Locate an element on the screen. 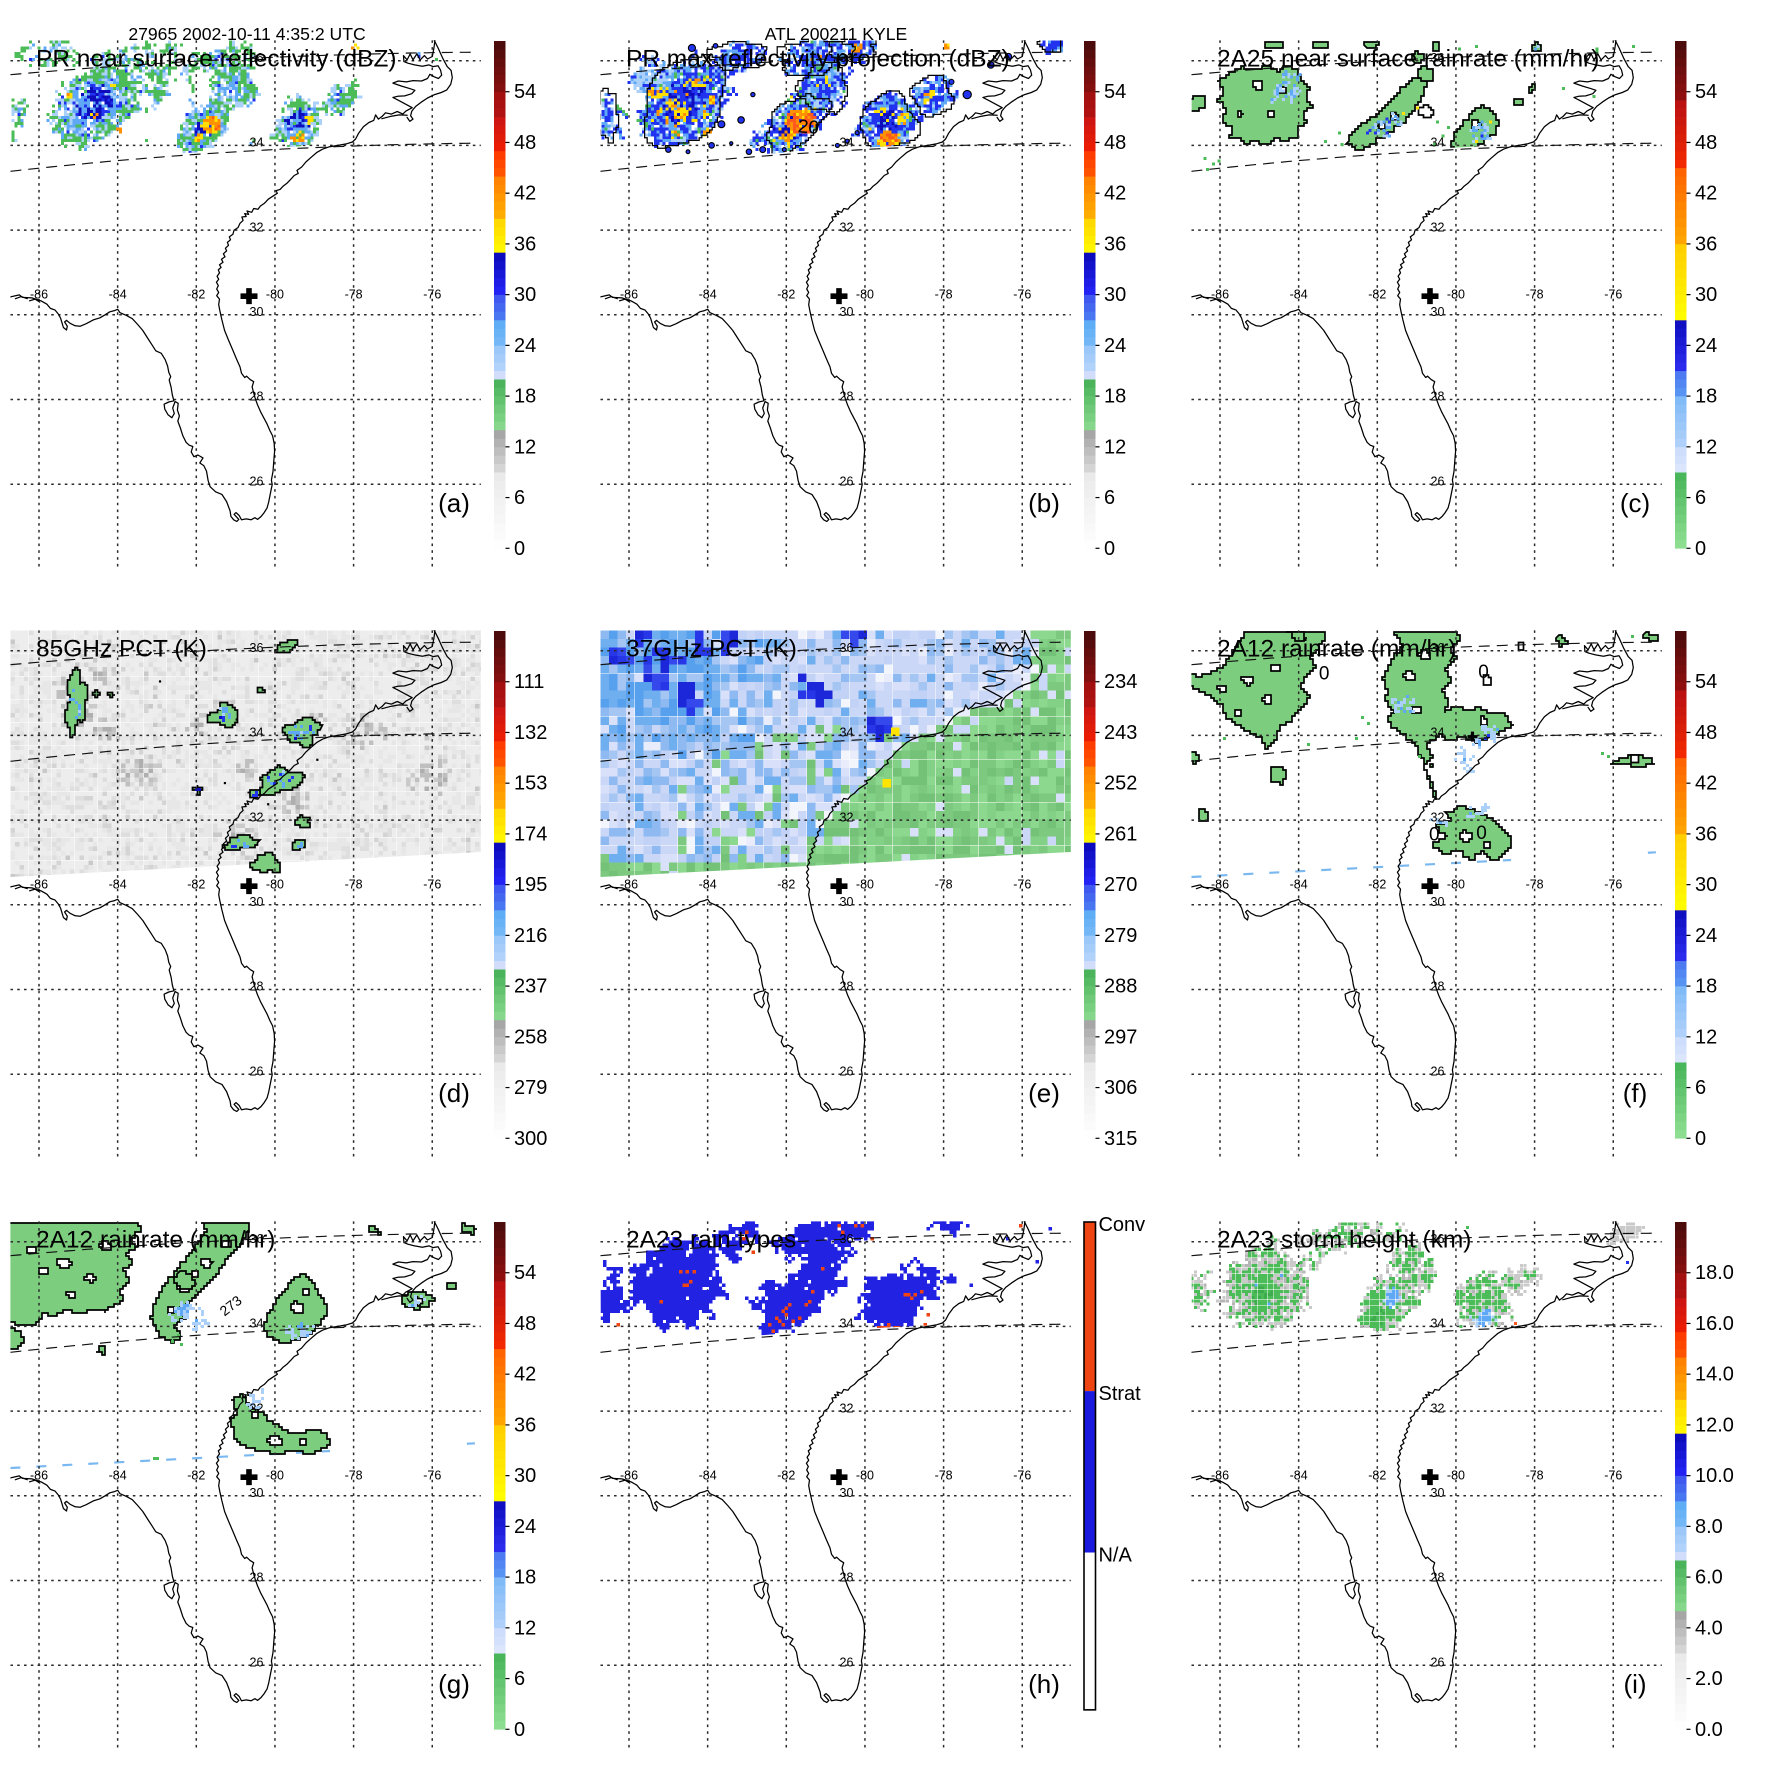 Image resolution: width=1771 pixels, height=1771 pixels. contour-dot is located at coordinates (721, 124).